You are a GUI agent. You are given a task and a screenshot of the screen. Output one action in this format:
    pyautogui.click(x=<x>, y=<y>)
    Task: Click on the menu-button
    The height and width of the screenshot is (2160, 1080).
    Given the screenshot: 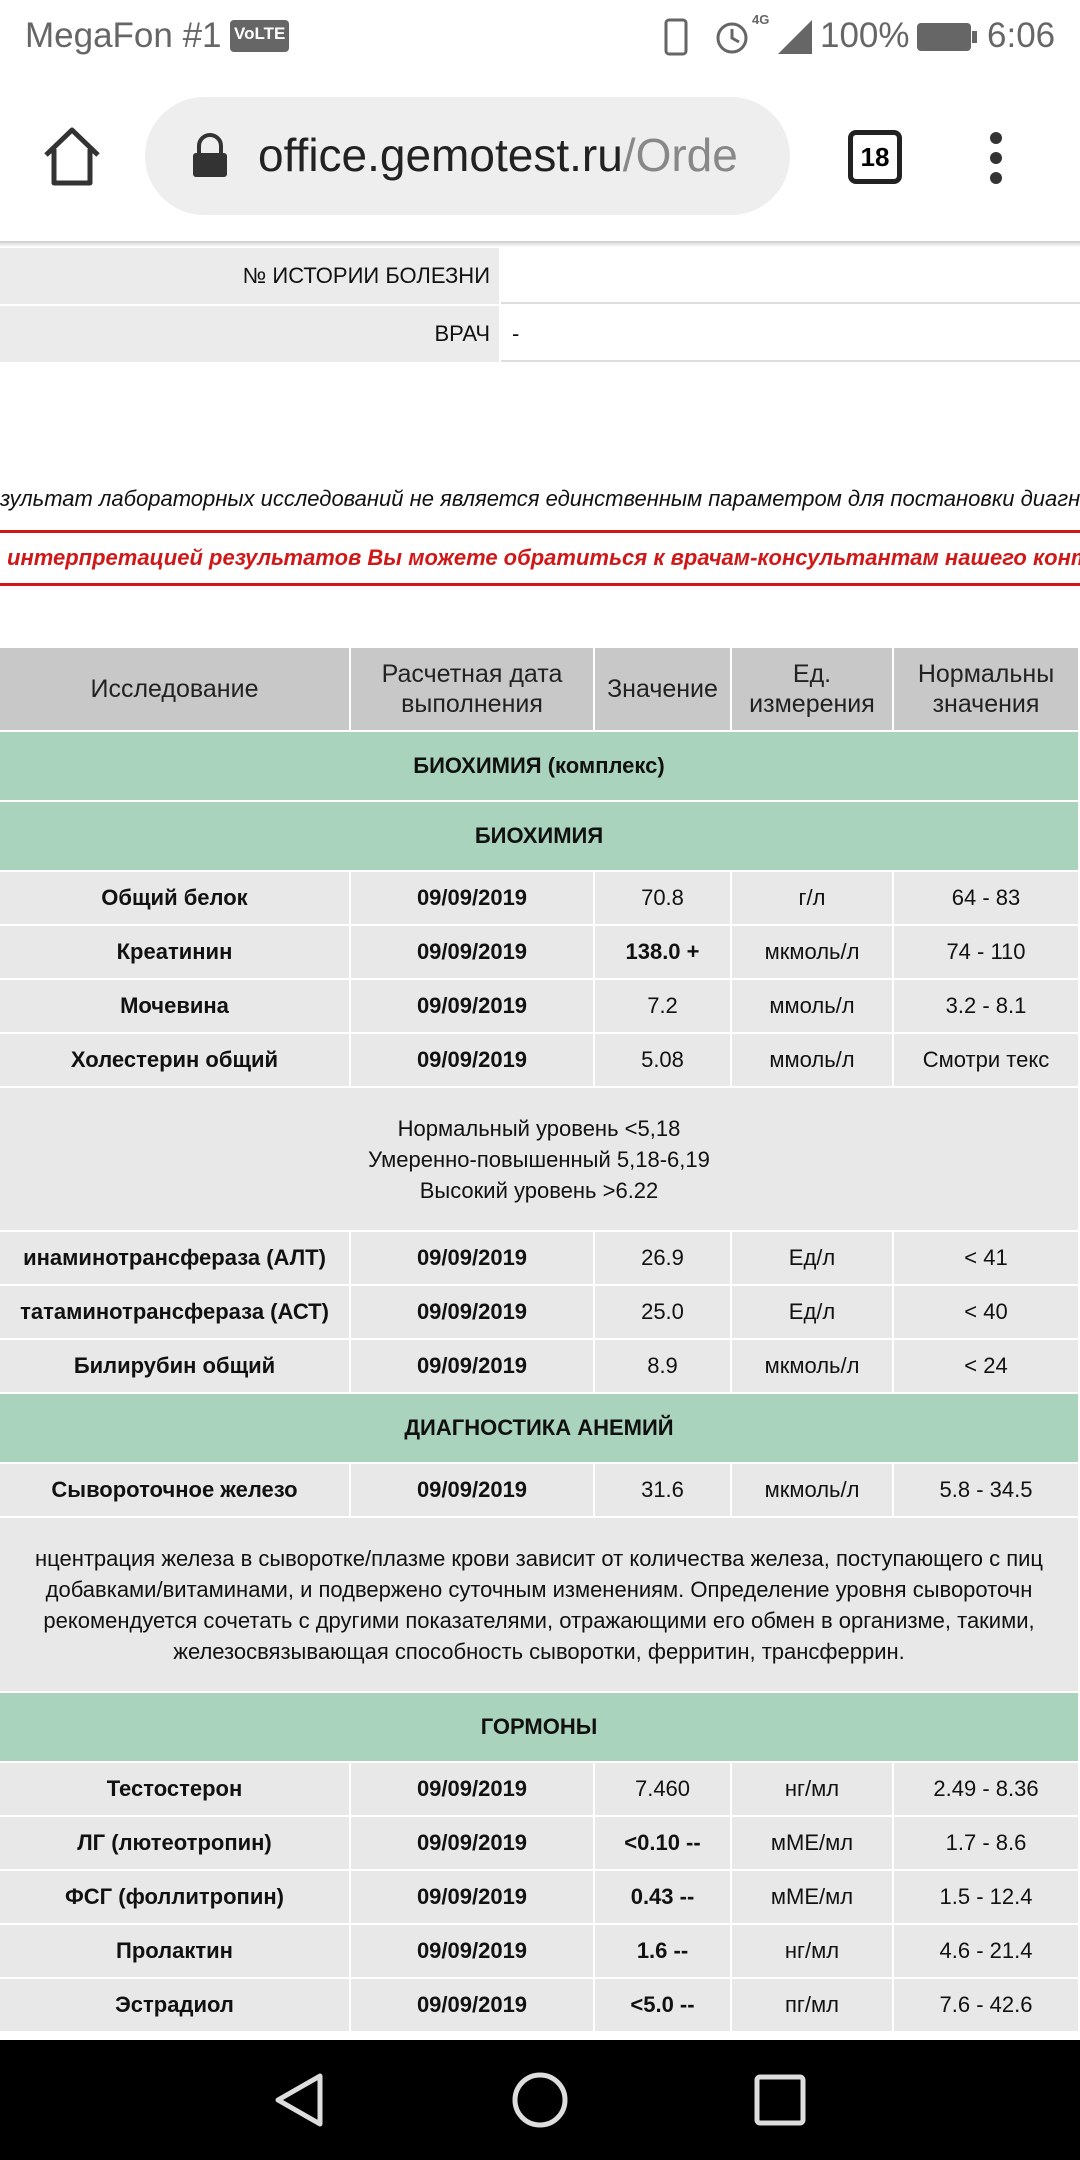 What is the action you would take?
    pyautogui.click(x=996, y=158)
    